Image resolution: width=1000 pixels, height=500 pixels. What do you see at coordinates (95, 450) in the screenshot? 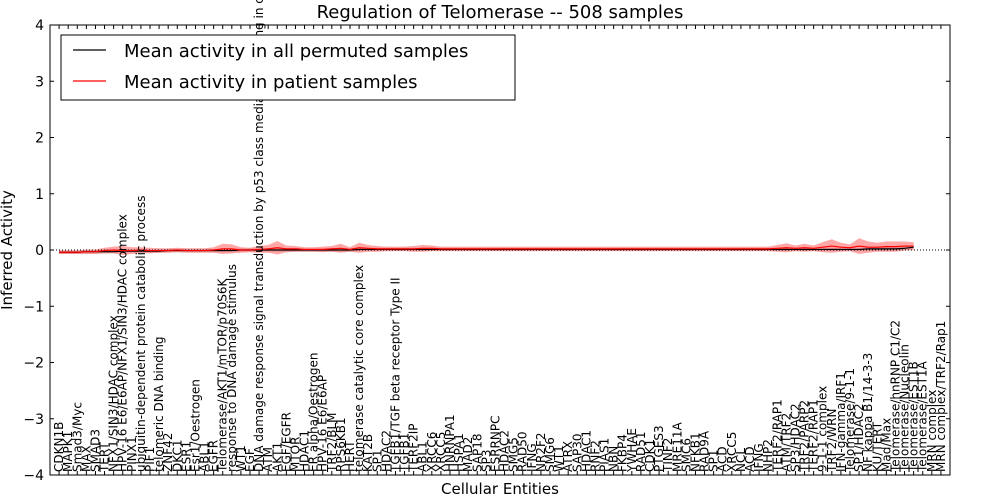
I see `x-tick-label: SMAD3` at bounding box center [95, 450].